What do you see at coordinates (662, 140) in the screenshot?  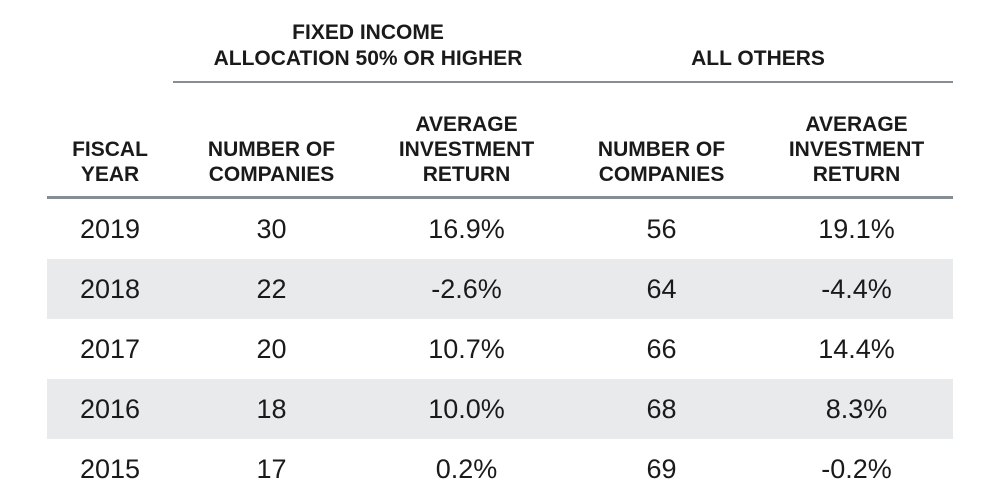 I see `column-header-others-companies: NUMBER OF COMPANIES` at bounding box center [662, 140].